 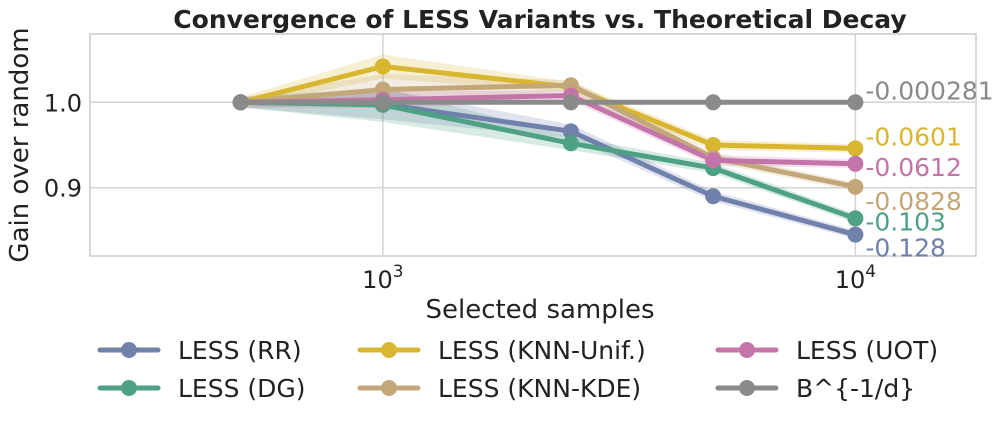 I want to click on legend-item-2: LESS (KNN-Unif.), so click(x=501, y=350).